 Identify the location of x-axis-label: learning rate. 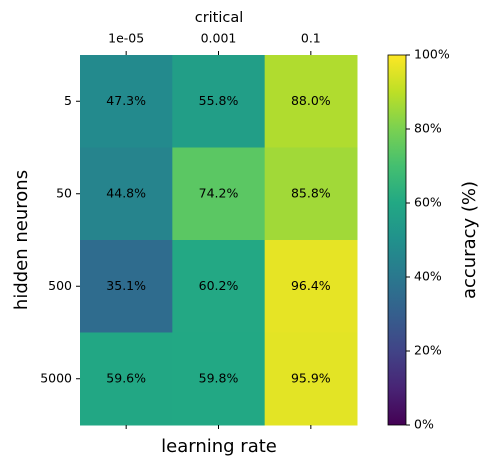
(219, 446).